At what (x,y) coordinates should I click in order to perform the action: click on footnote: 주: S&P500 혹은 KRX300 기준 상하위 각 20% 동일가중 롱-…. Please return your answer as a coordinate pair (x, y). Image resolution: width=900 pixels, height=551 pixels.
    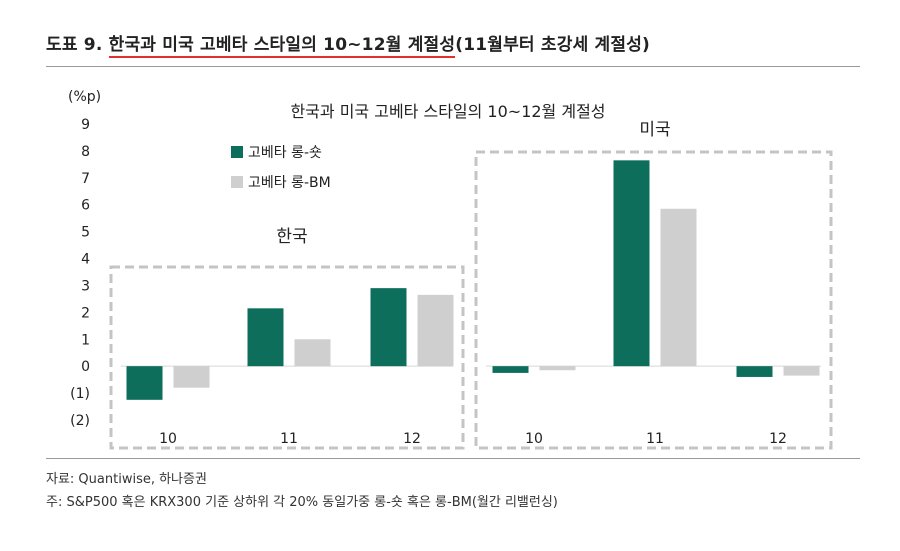
    Looking at the image, I should click on (302, 502).